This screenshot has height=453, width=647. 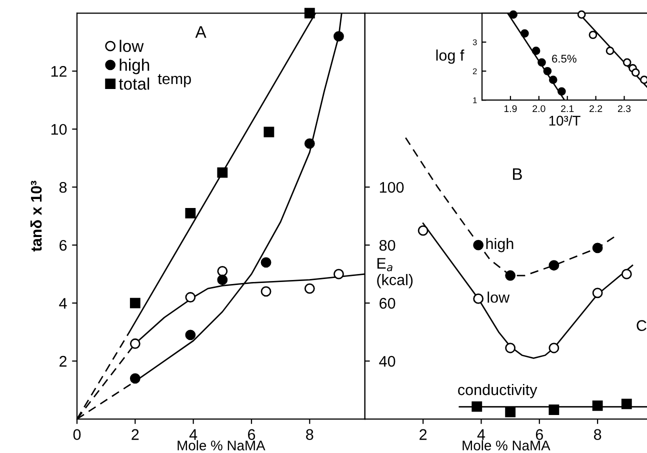 I want to click on x-tick-label: 2.3, so click(x=624, y=108).